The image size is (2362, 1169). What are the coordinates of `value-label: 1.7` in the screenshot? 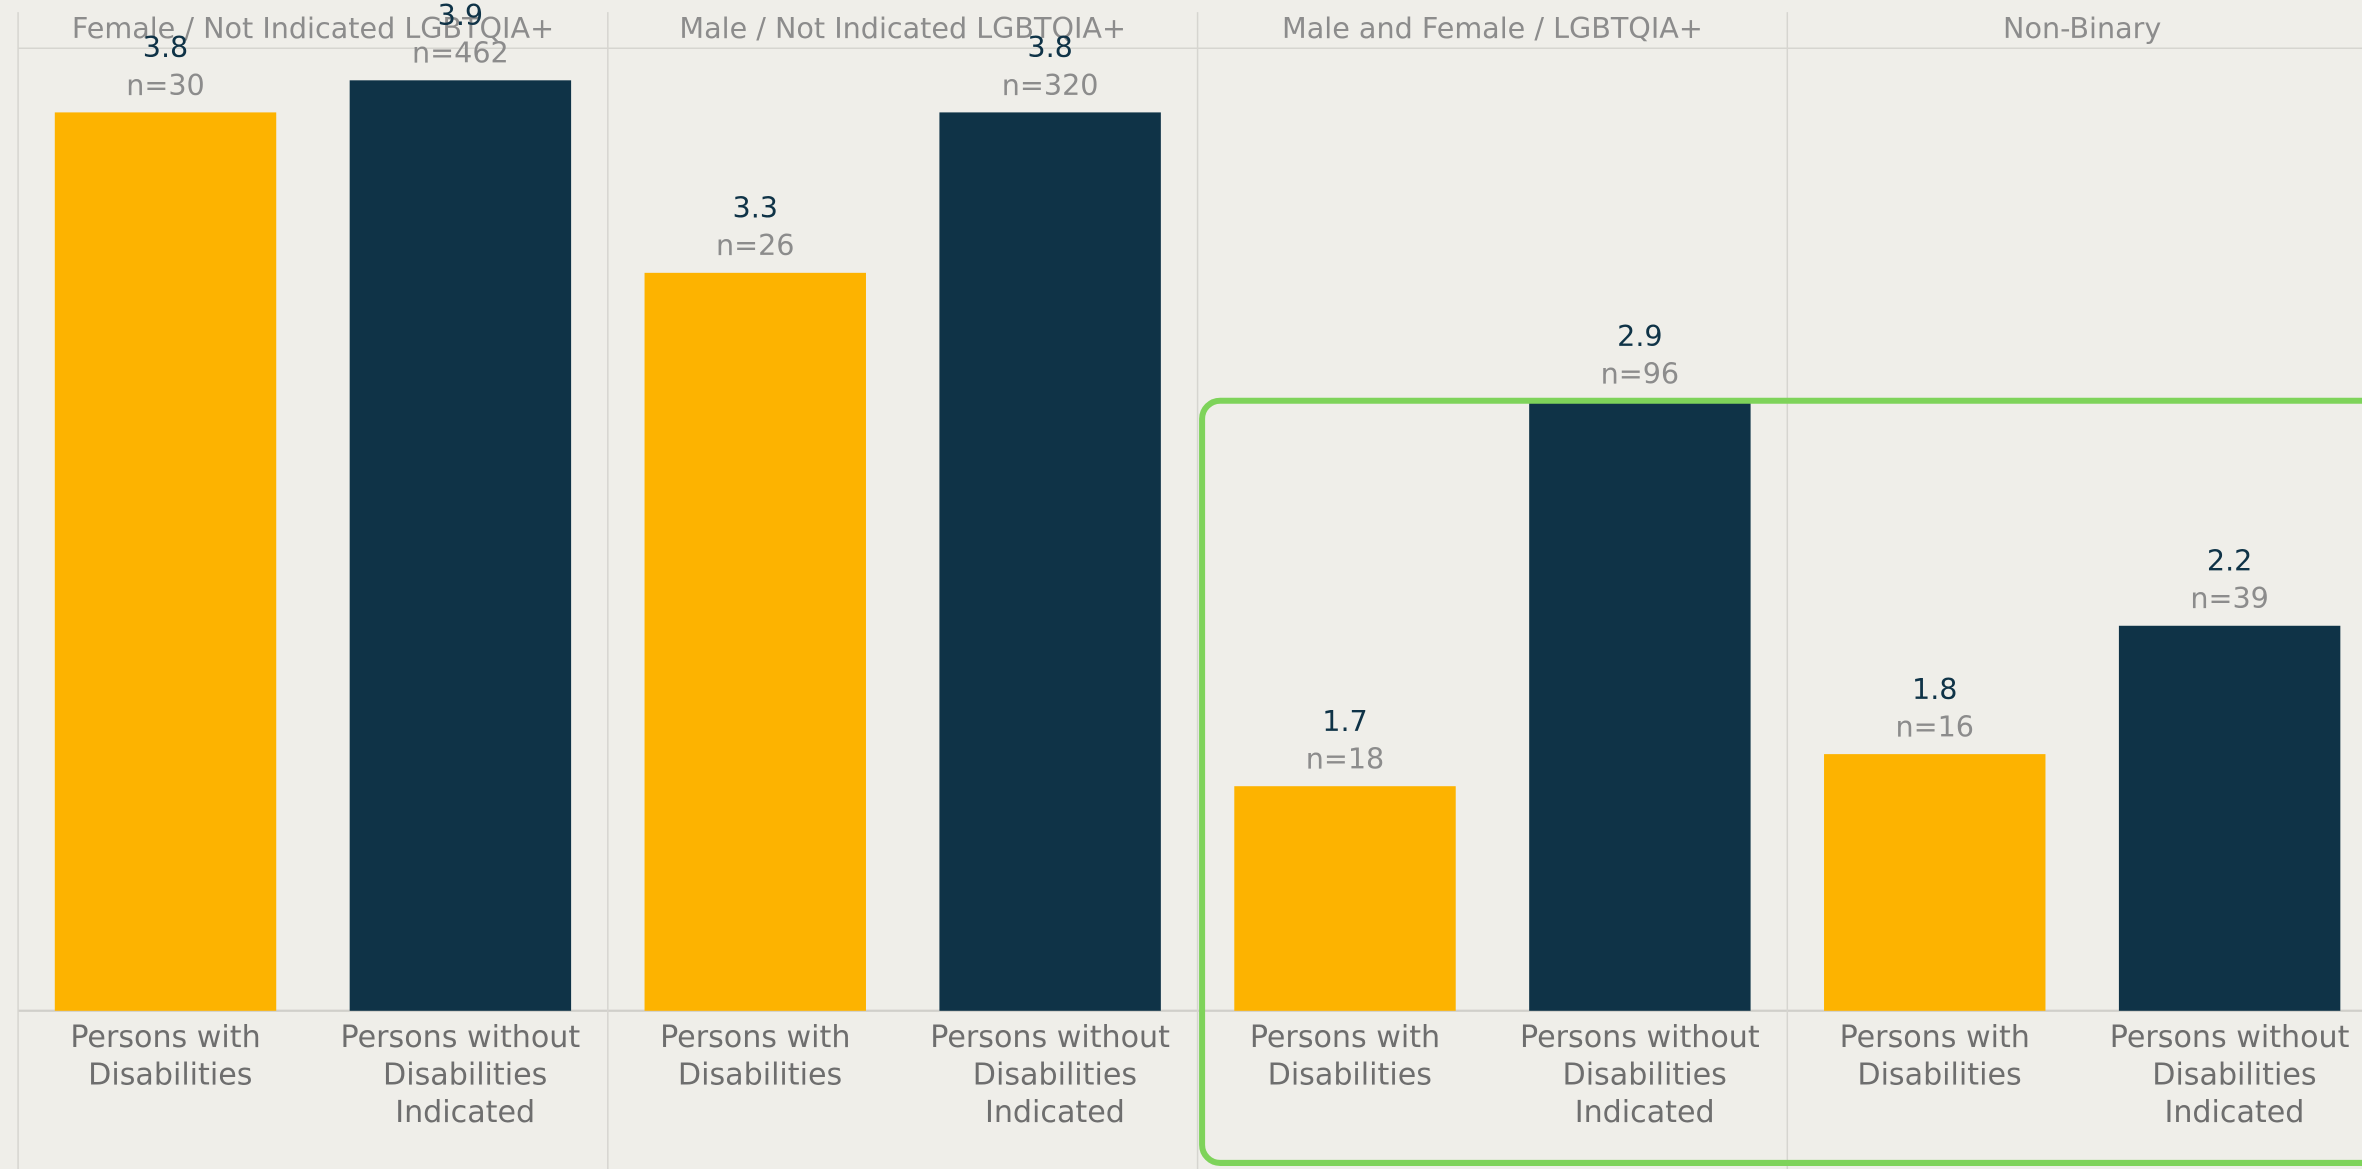 It's located at (1345, 721).